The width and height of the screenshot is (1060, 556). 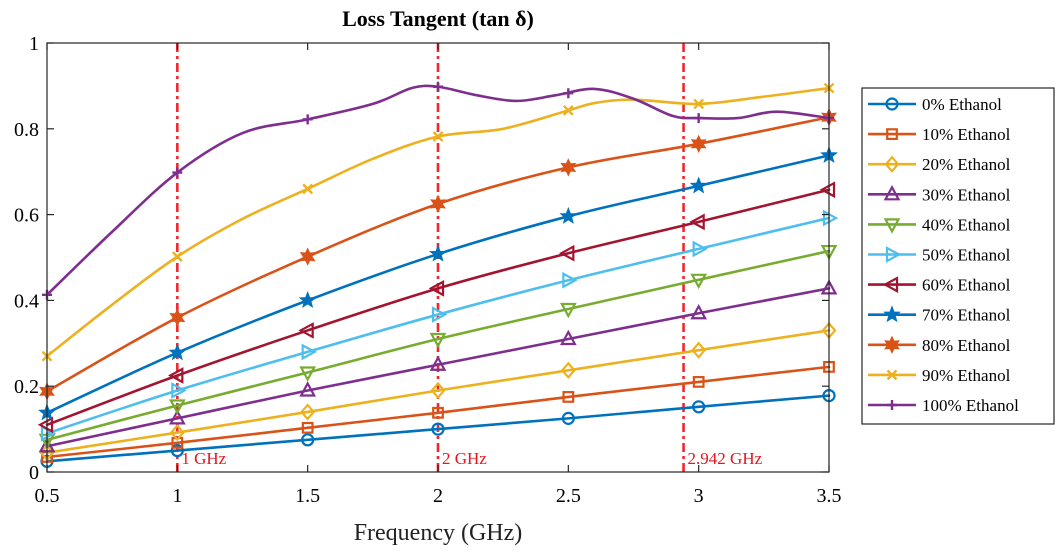 I want to click on legend-label: 0% Ethanol, so click(x=962, y=104).